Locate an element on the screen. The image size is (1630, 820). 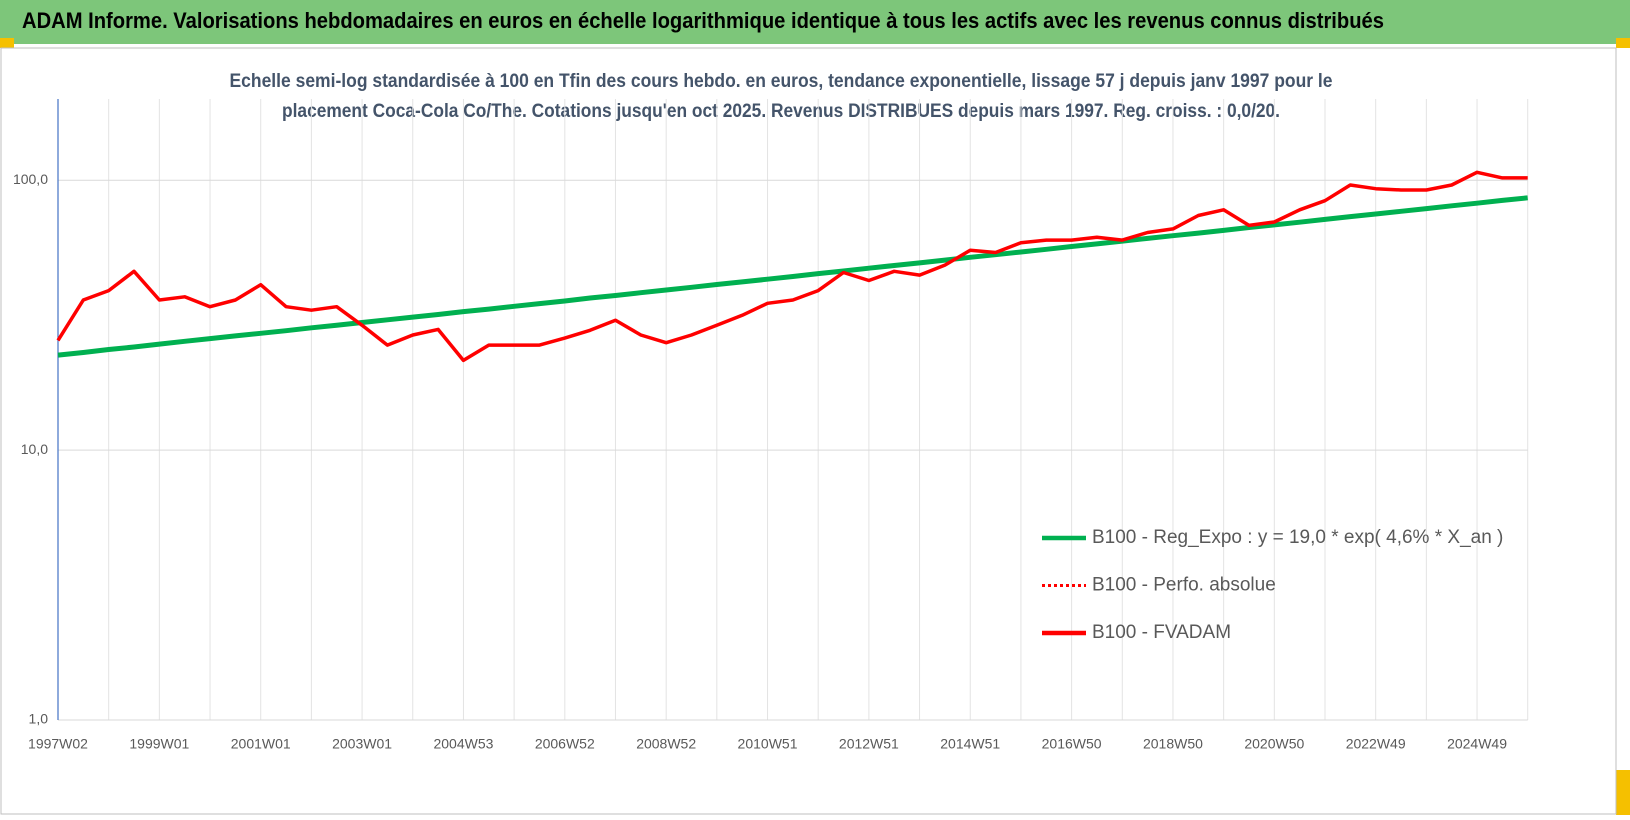
x-tick-label: 2008W52 is located at coordinates (666, 744).